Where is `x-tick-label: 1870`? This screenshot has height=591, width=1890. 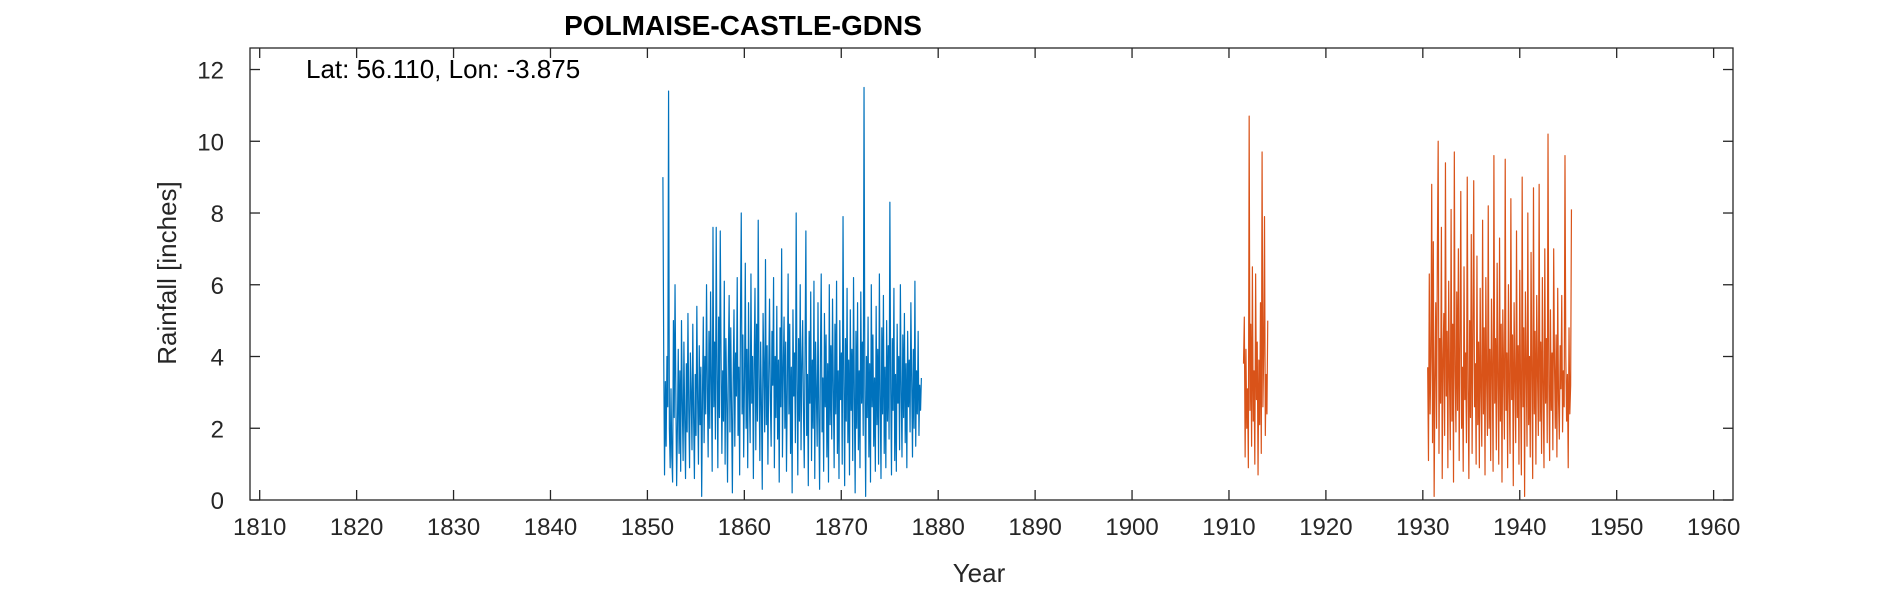
x-tick-label: 1870 is located at coordinates (841, 527).